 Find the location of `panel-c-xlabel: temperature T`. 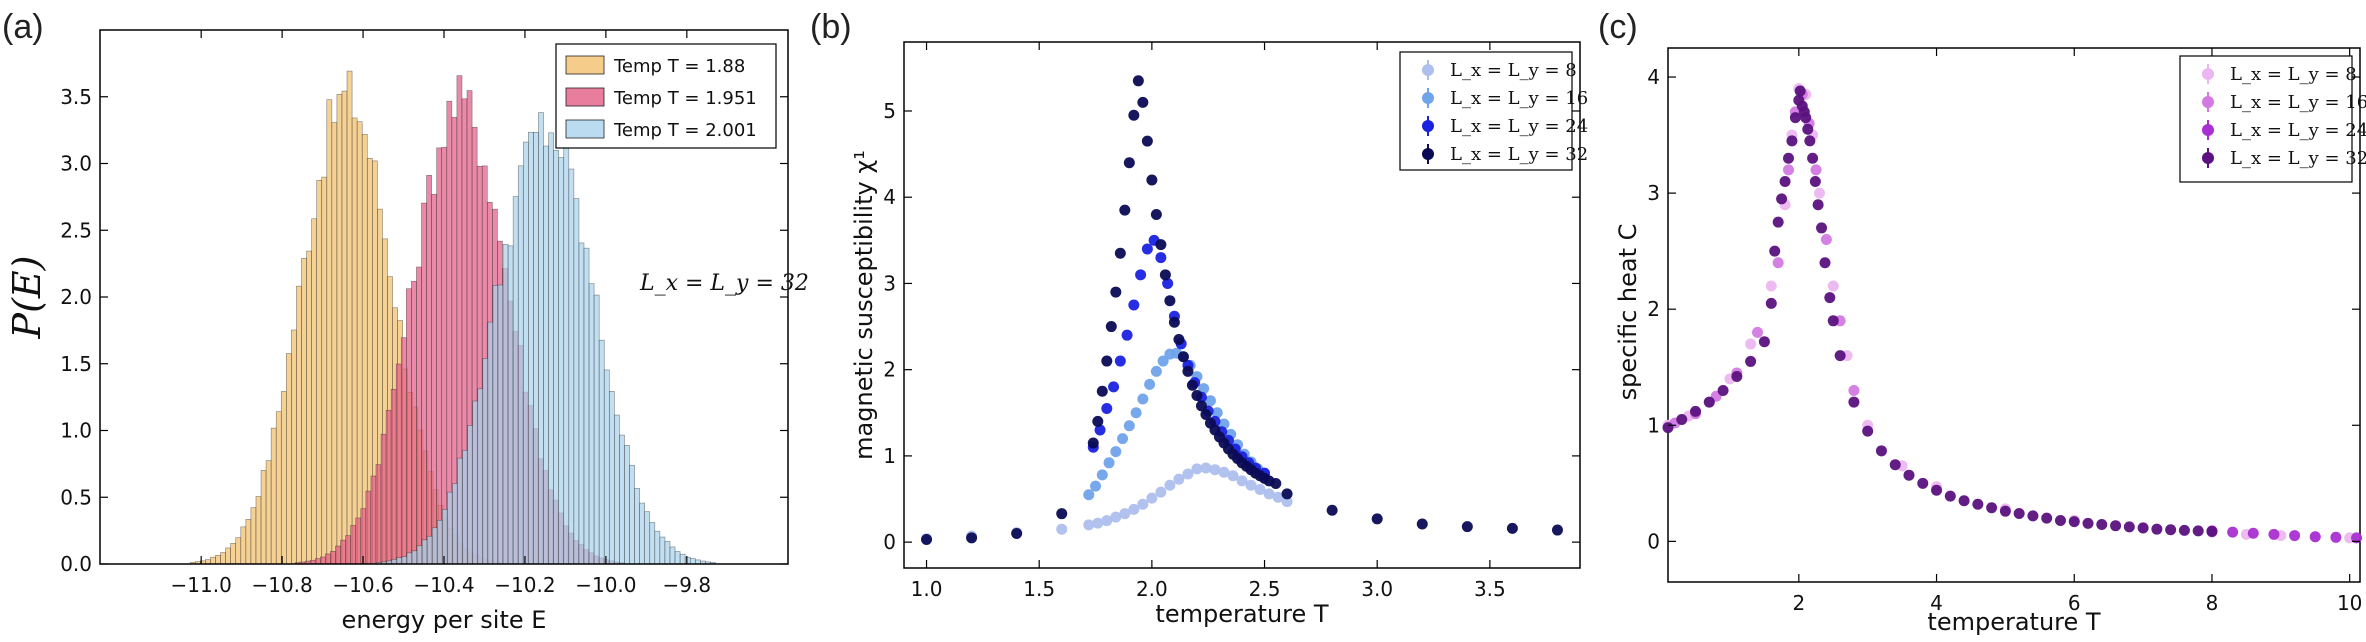

panel-c-xlabel: temperature T is located at coordinates (2013, 622).